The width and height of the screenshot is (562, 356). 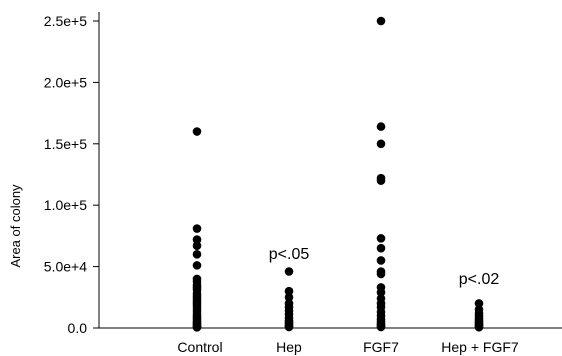 What do you see at coordinates (65, 144) in the screenshot?
I see `y-tick-label: 1.5e+5` at bounding box center [65, 144].